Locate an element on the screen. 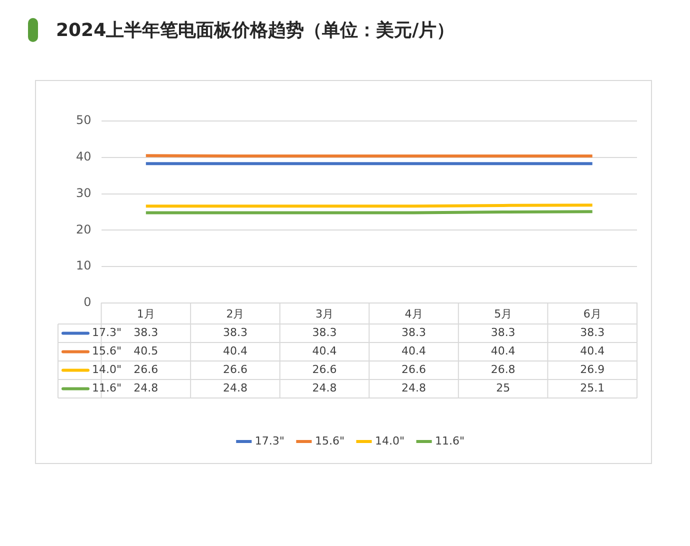 This screenshot has width=690, height=546. x-tick-label: 3月 is located at coordinates (324, 313).